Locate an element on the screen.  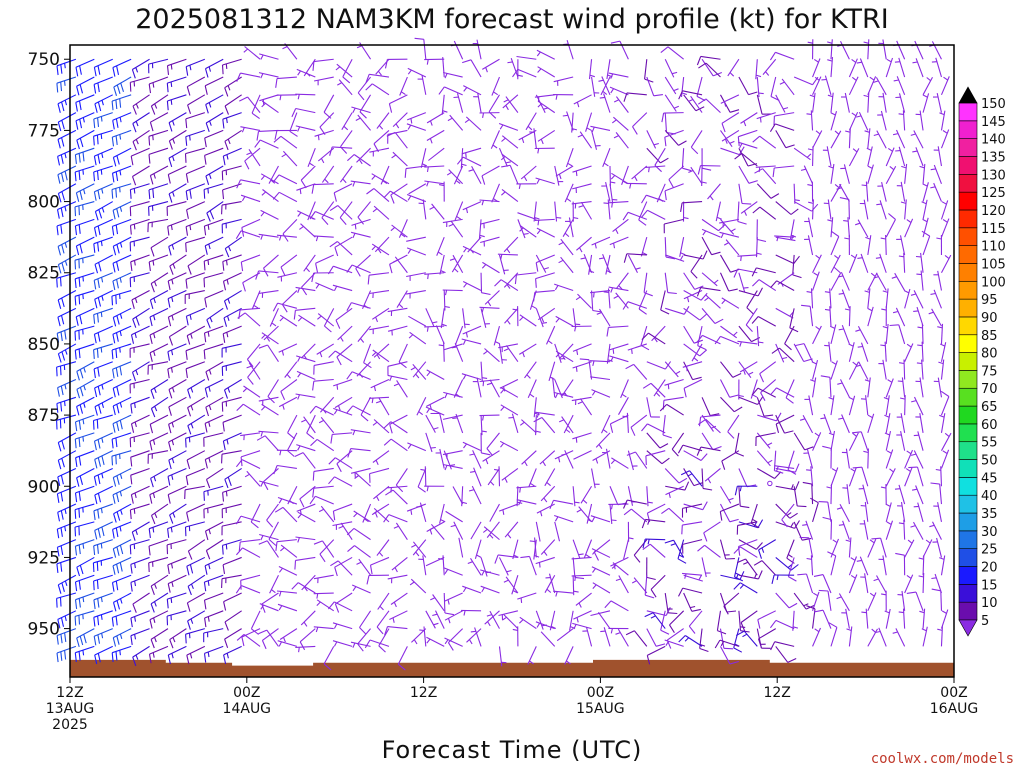
colorbar-tick-label: 140 is located at coordinates (993, 140).